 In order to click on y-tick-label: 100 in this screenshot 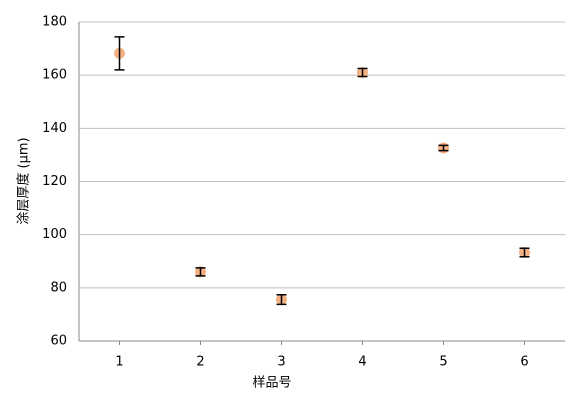, I will do `click(54, 234)`.